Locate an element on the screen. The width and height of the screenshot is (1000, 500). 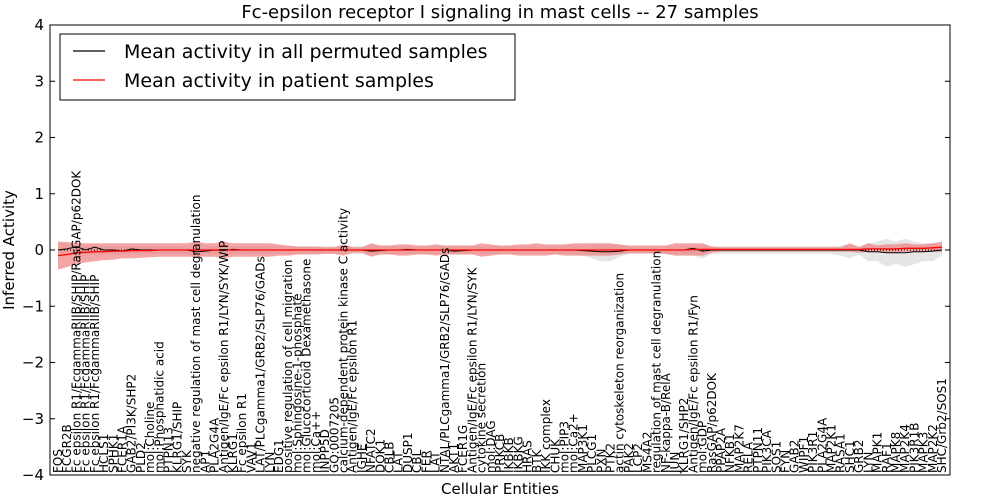
x-tick-label: MS4A2 is located at coordinates (647, 452).